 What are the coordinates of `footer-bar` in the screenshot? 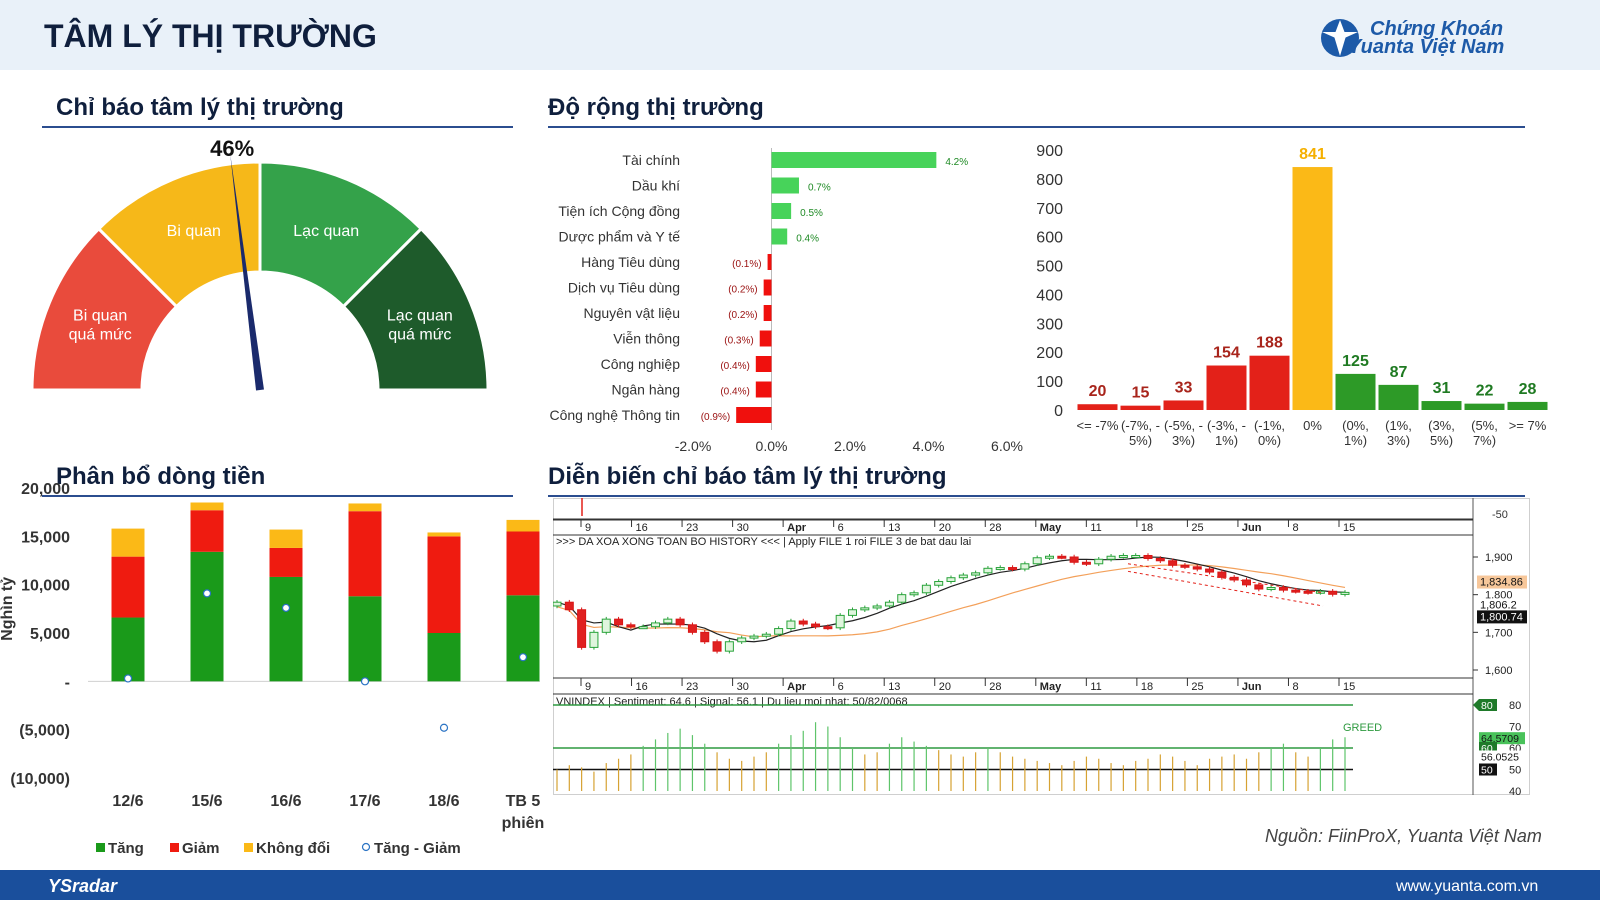 It's located at (800, 885).